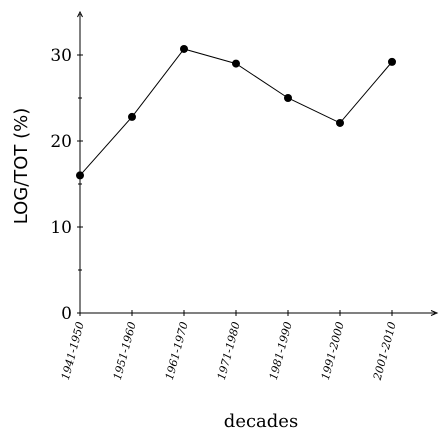 The width and height of the screenshot is (439, 429). Describe the element at coordinates (66, 314) in the screenshot. I see `y-tick-label: 0` at that location.